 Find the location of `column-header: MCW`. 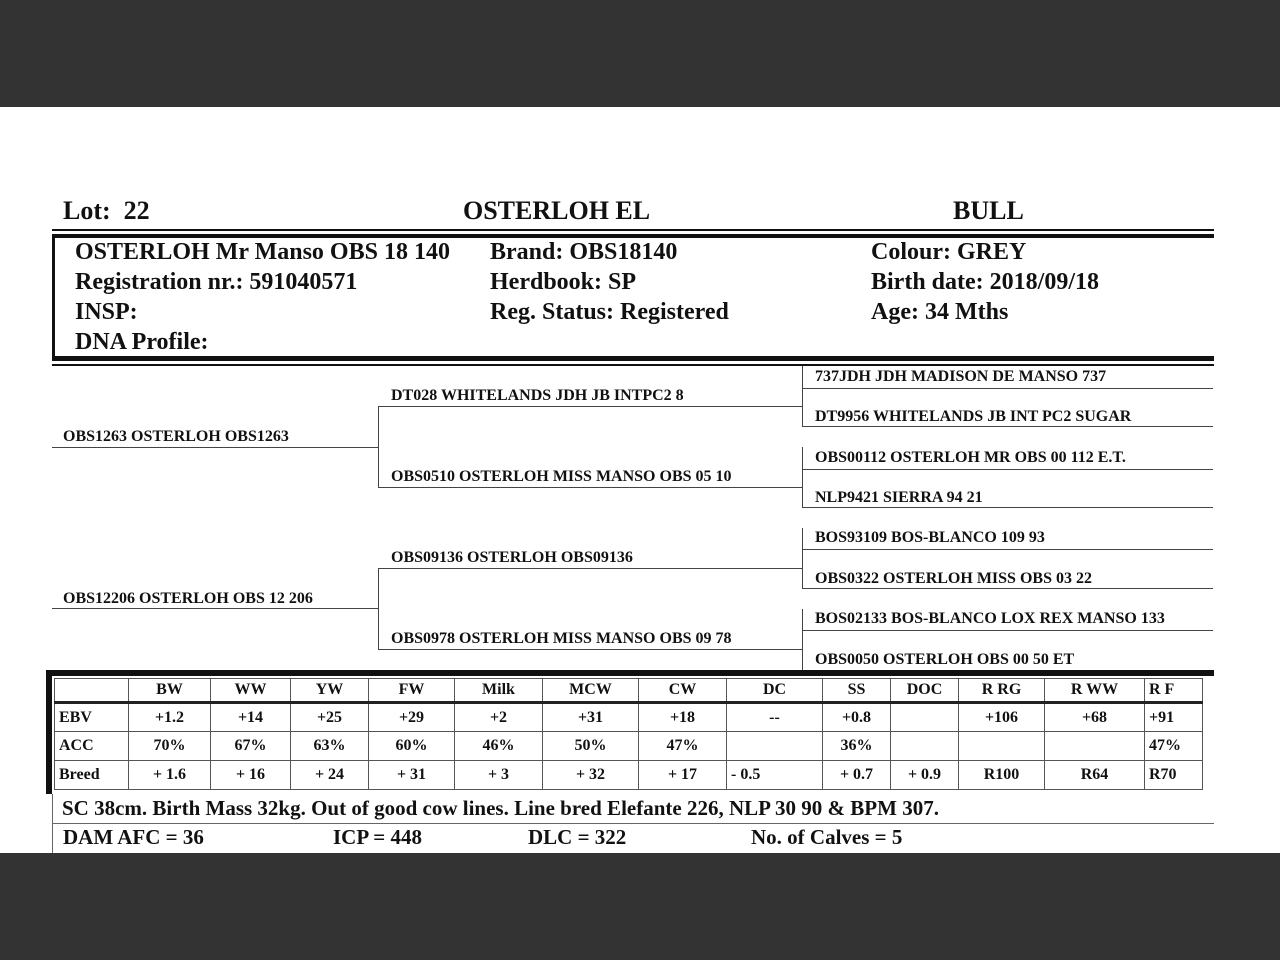

column-header: MCW is located at coordinates (590, 691).